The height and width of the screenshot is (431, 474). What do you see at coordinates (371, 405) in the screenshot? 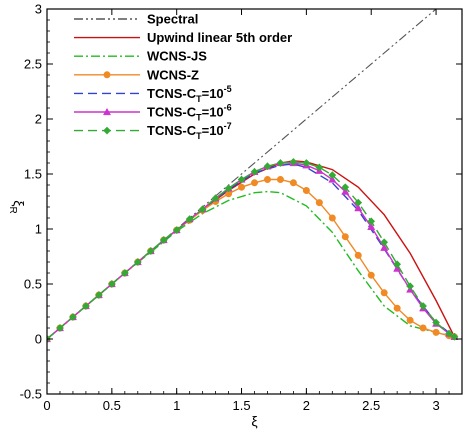
I see `x-tick-label: 2.5` at bounding box center [371, 405].